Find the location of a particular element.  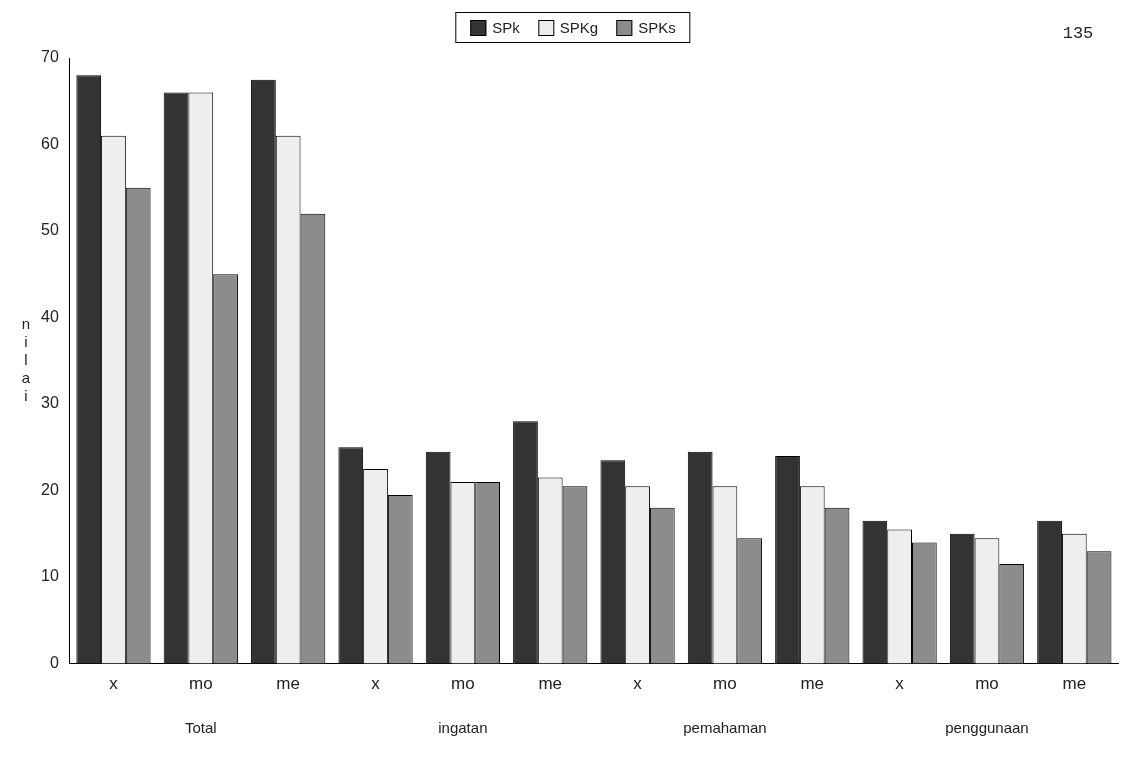

text: penggunaan is located at coordinates (987, 727).